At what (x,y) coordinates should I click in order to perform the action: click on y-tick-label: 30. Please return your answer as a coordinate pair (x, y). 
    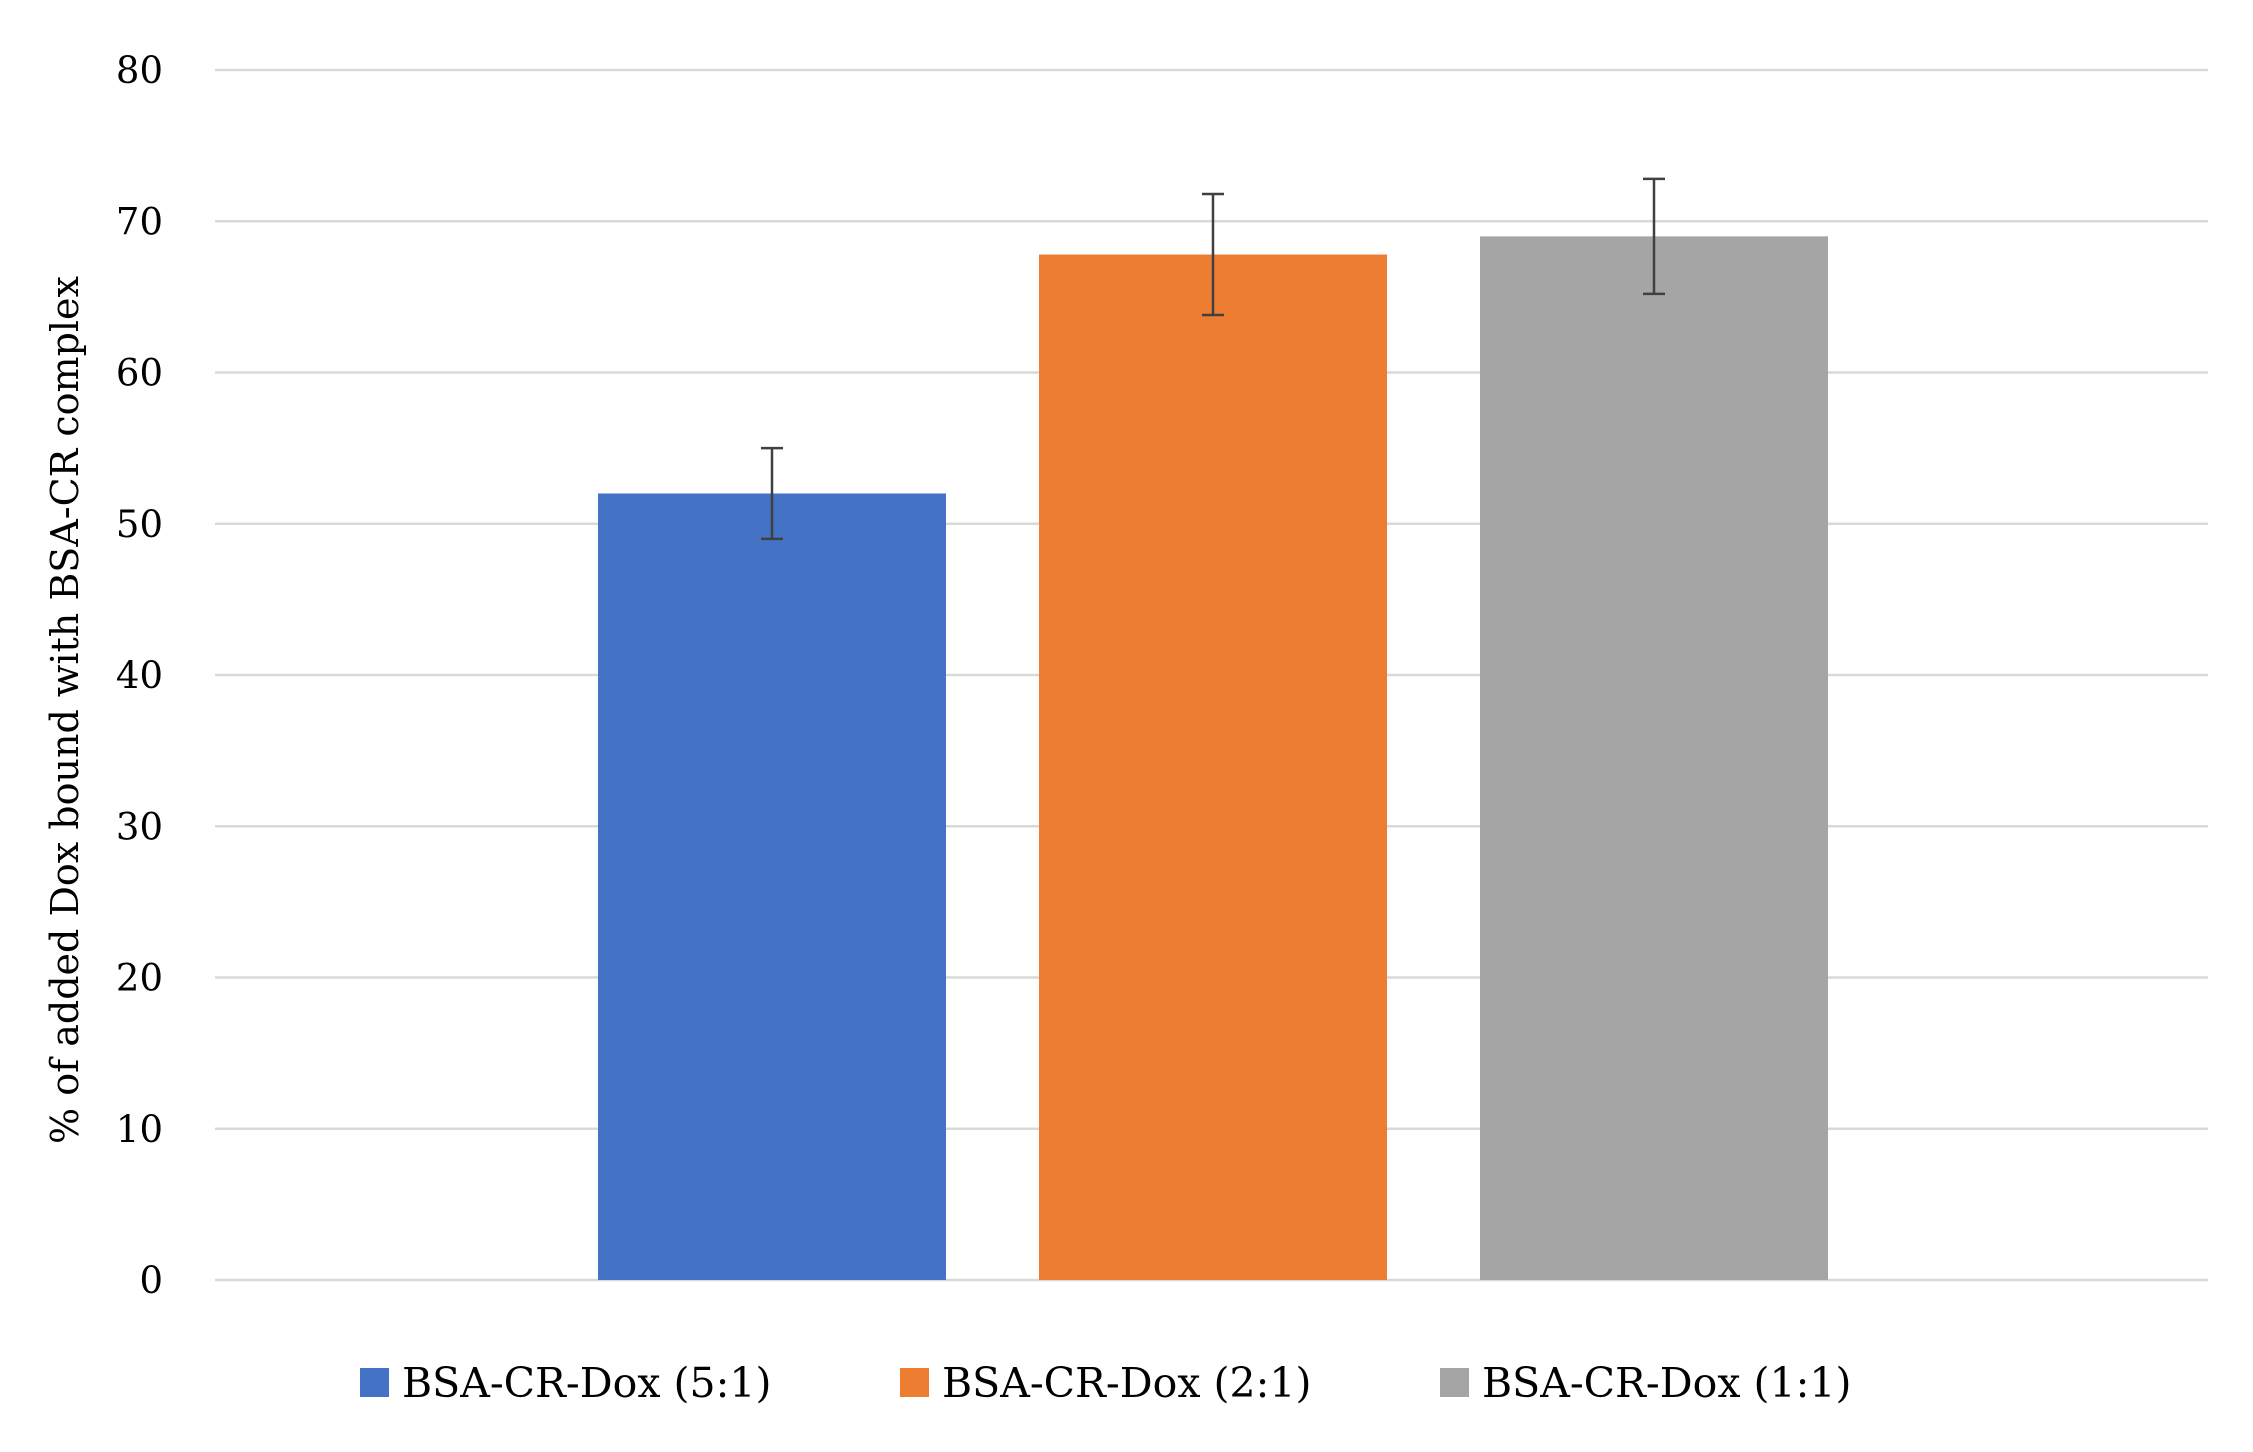
    Looking at the image, I should click on (139, 826).